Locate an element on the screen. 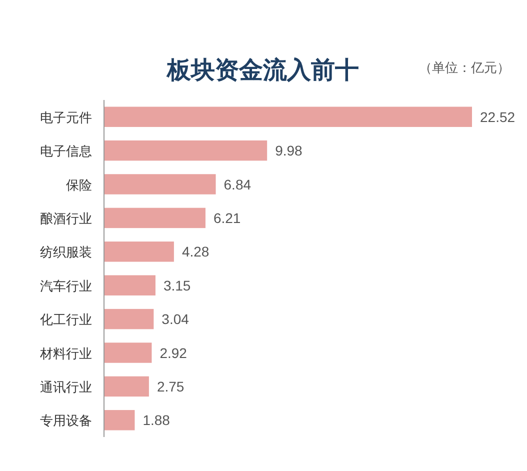  data-label: 6.84 is located at coordinates (238, 184).